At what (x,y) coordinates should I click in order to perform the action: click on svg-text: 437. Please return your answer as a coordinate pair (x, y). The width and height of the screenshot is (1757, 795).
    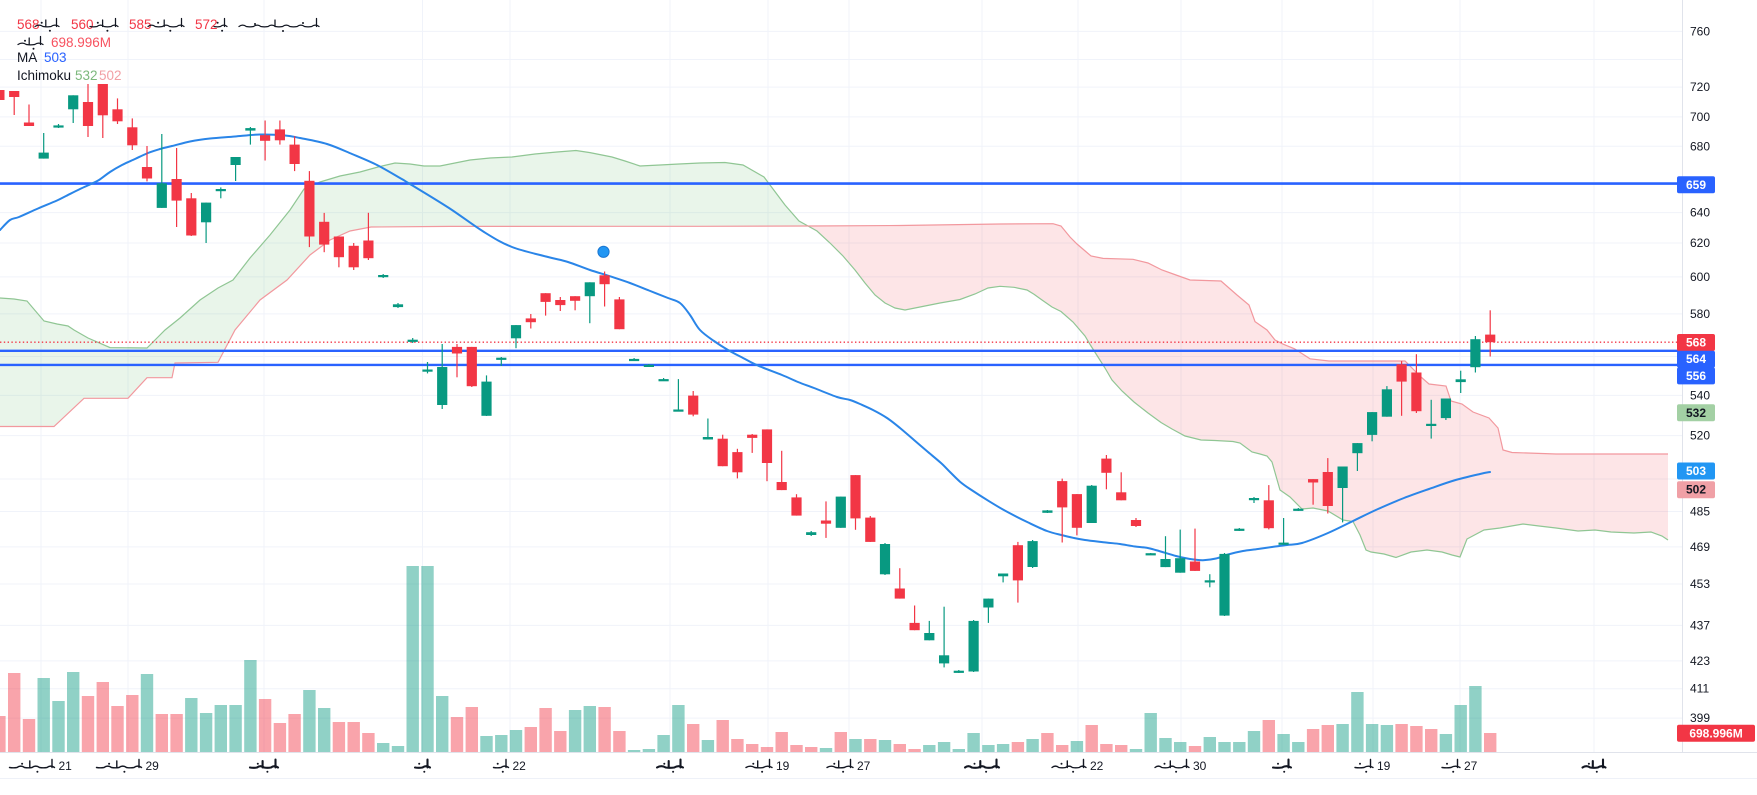
    Looking at the image, I should click on (1700, 625).